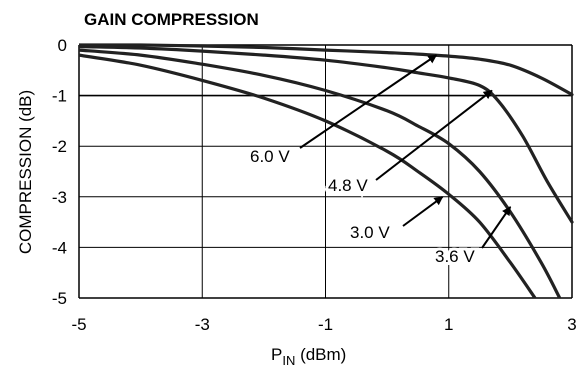  I want to click on y-tick-label: -3, so click(59, 197).